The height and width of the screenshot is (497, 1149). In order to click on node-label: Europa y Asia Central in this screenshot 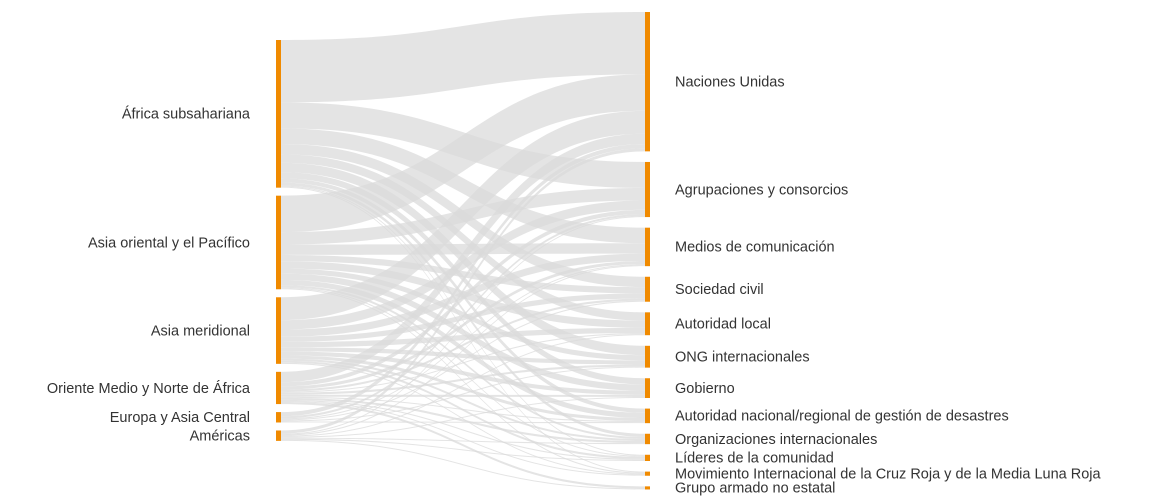, I will do `click(180, 418)`.